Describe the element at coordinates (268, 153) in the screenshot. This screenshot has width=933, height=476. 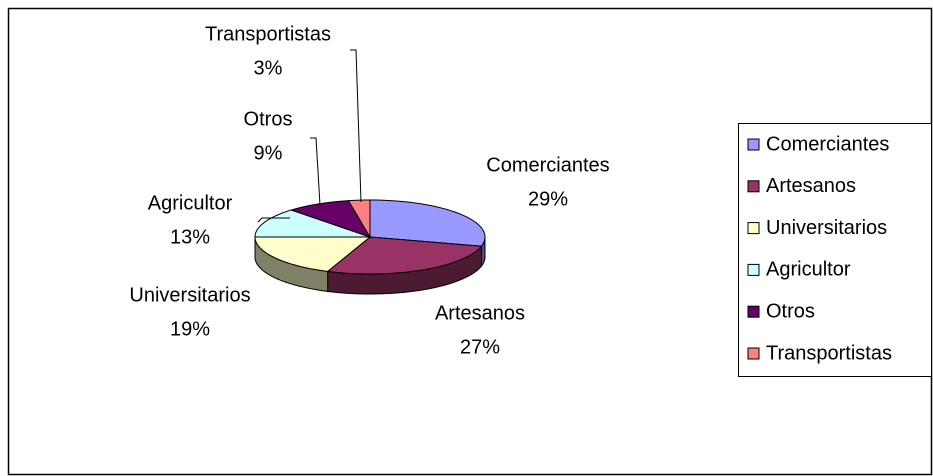
I see `data-label-value: 9%` at that location.